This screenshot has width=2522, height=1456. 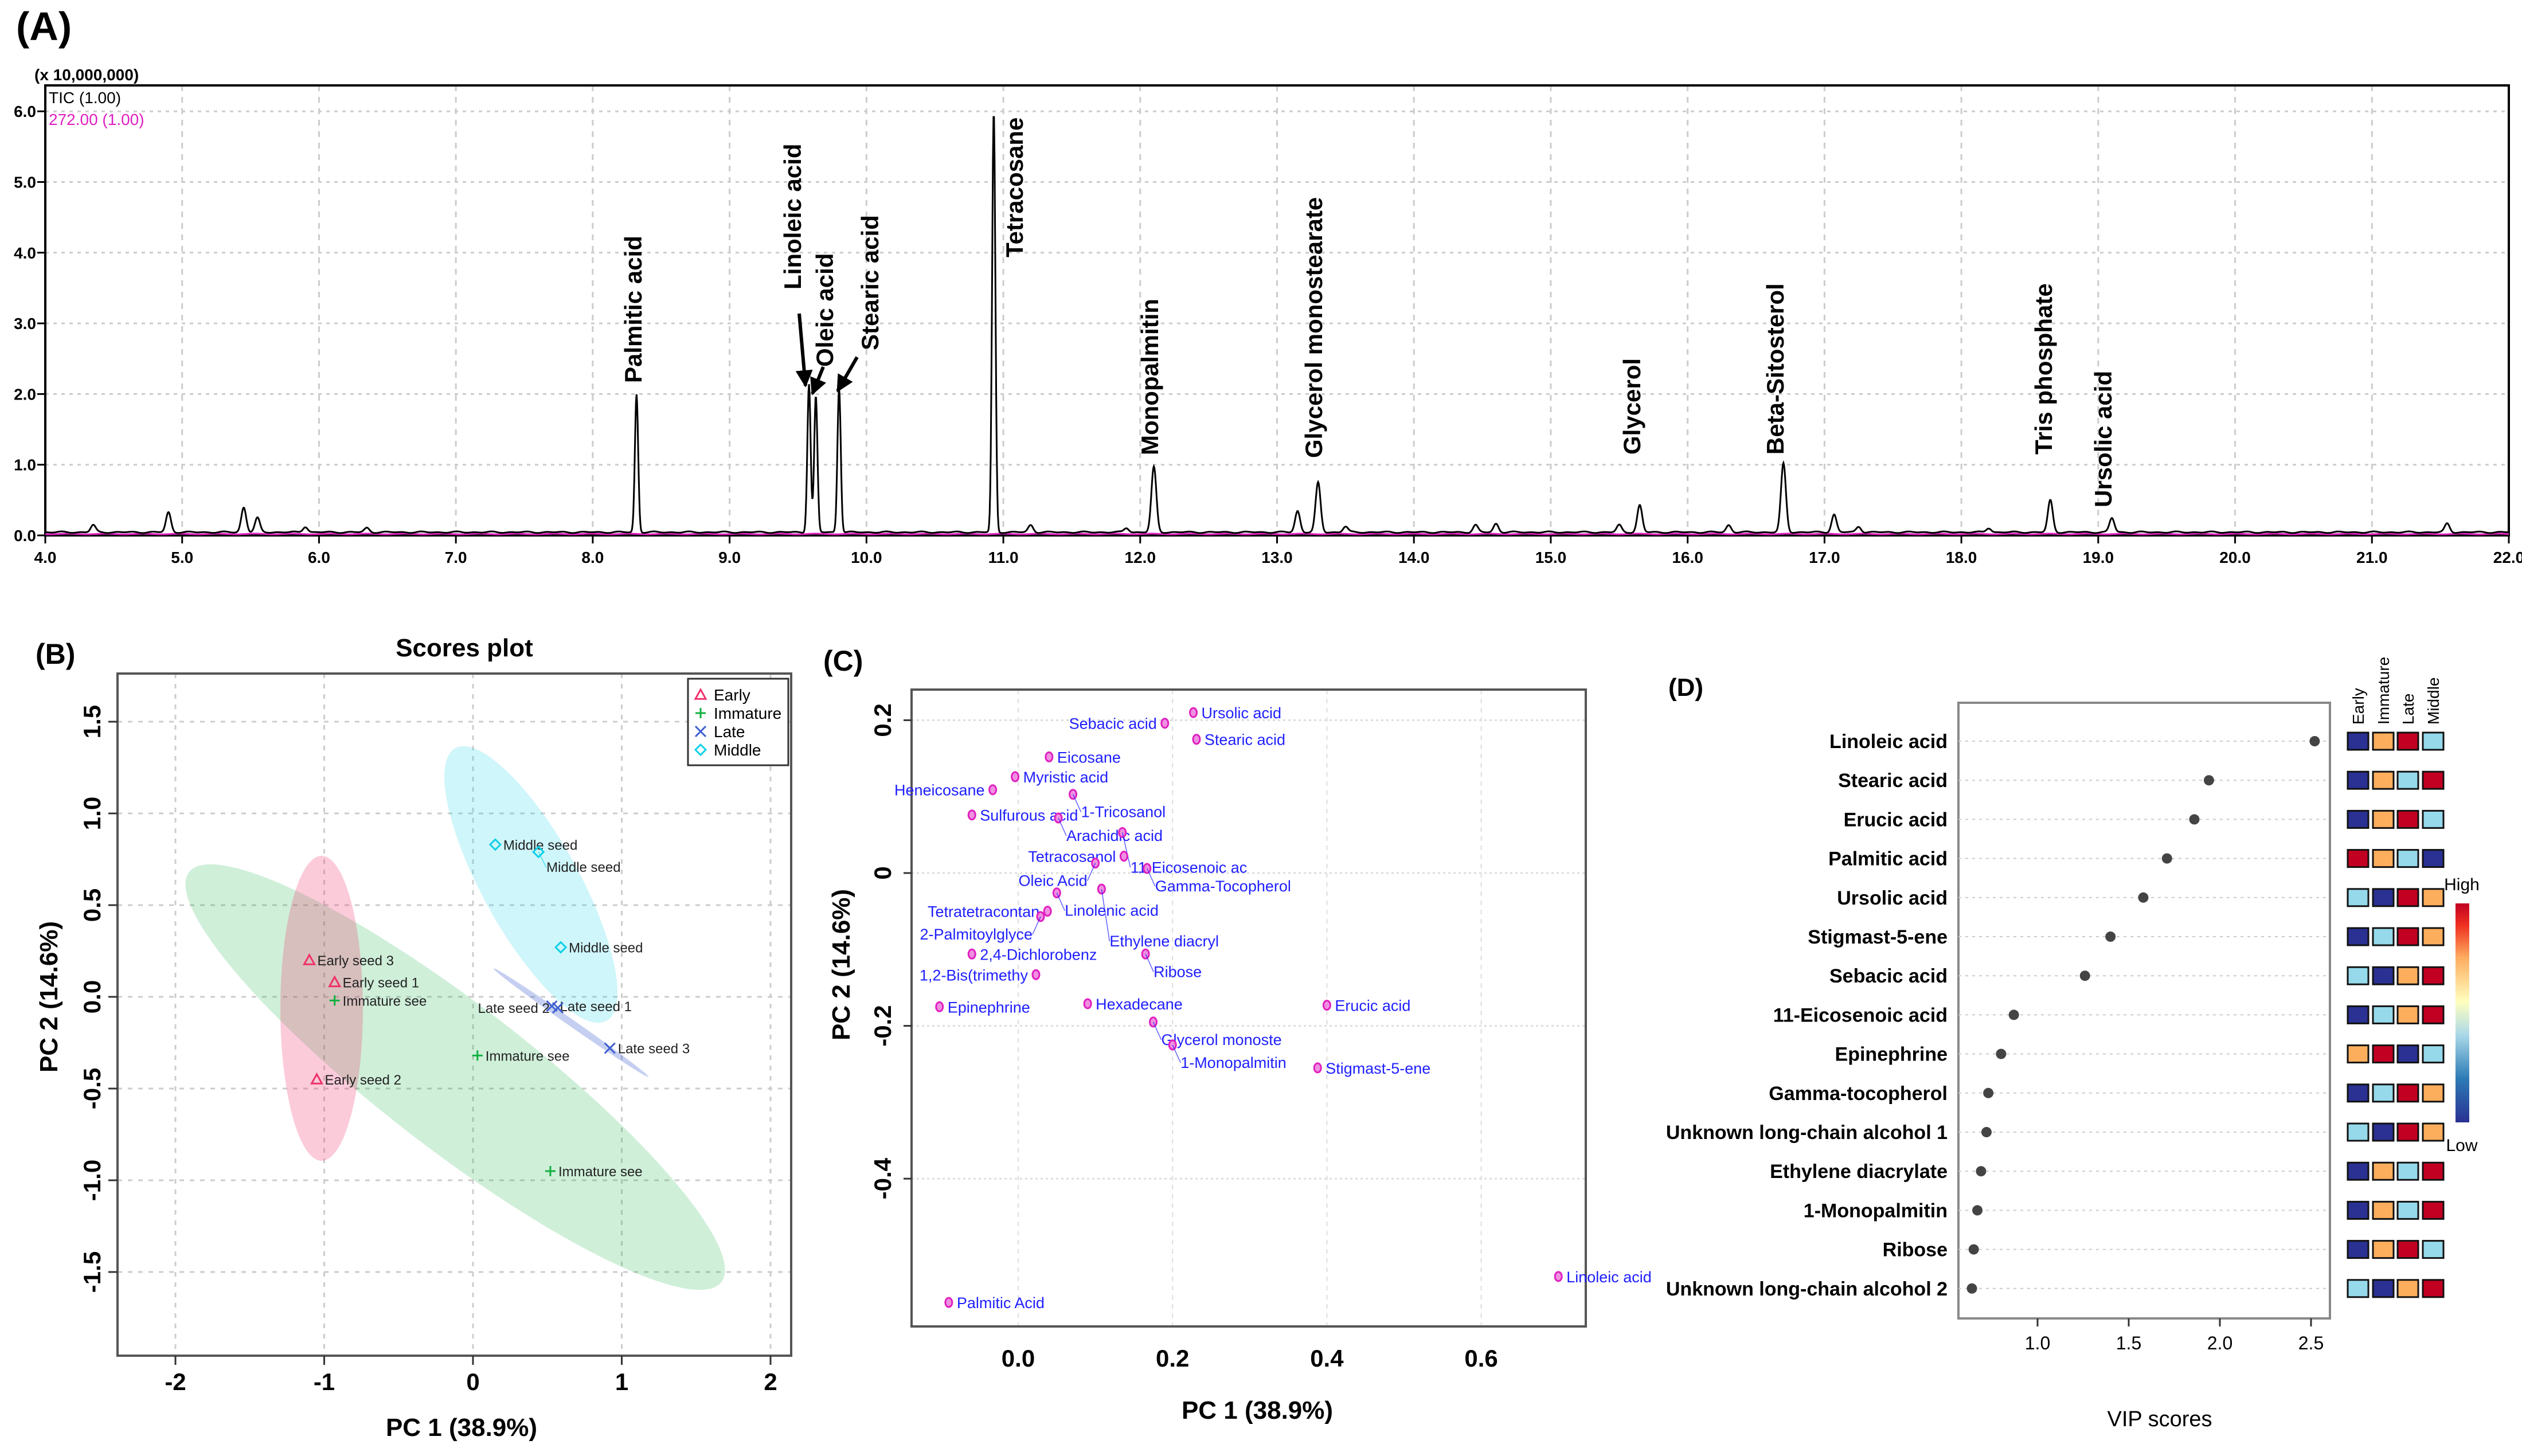 What do you see at coordinates (92, 997) in the screenshot?
I see `y-tick-label: 0.0` at bounding box center [92, 997].